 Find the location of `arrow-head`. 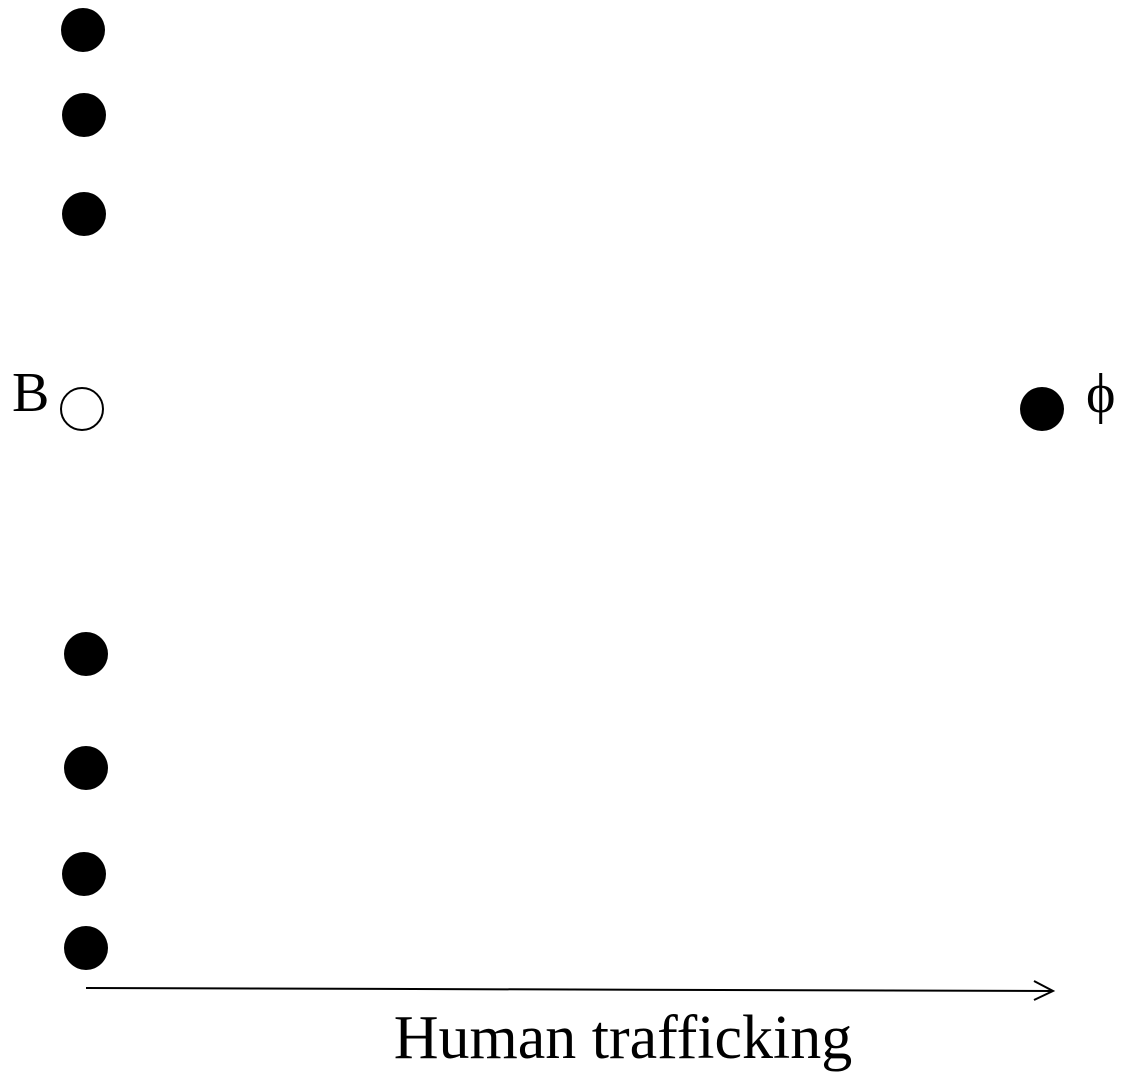

arrow-head is located at coordinates (1044, 990).